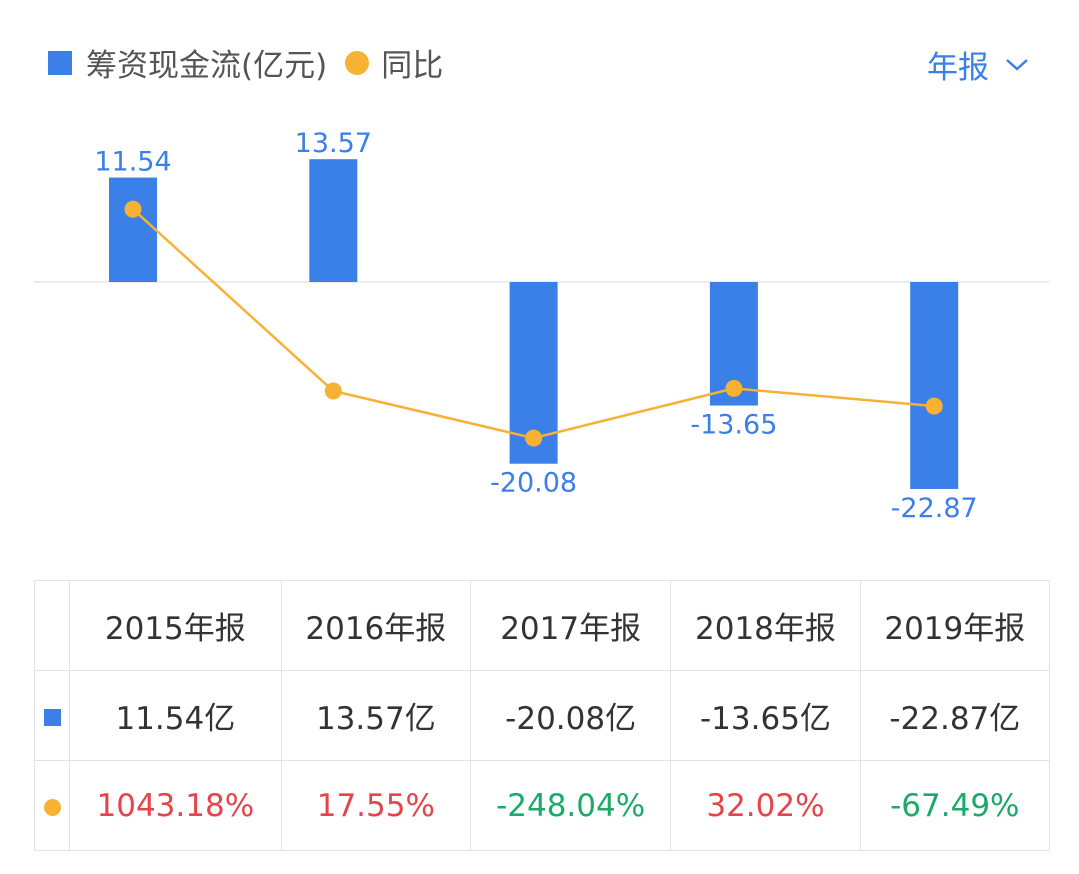 The height and width of the screenshot is (874, 1079). Describe the element at coordinates (175, 625) in the screenshot. I see `header-cell: 2015年报` at that location.